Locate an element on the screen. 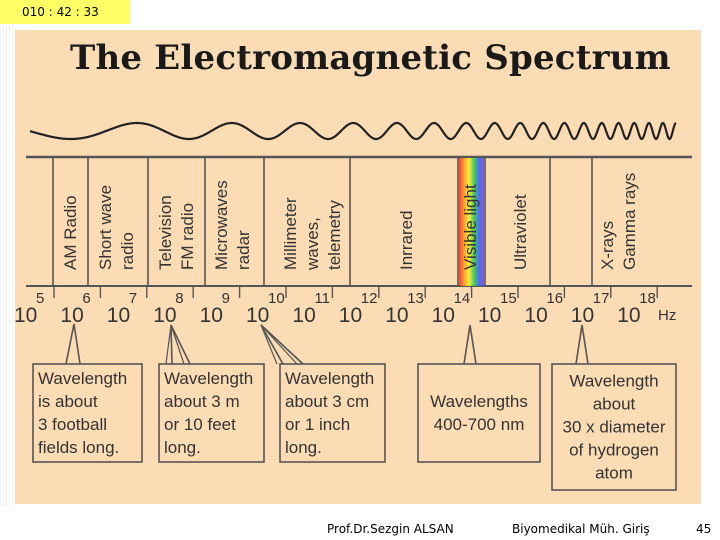 Image resolution: width=720 pixels, height=540 pixels. band-label-line: radio is located at coordinates (127, 251).